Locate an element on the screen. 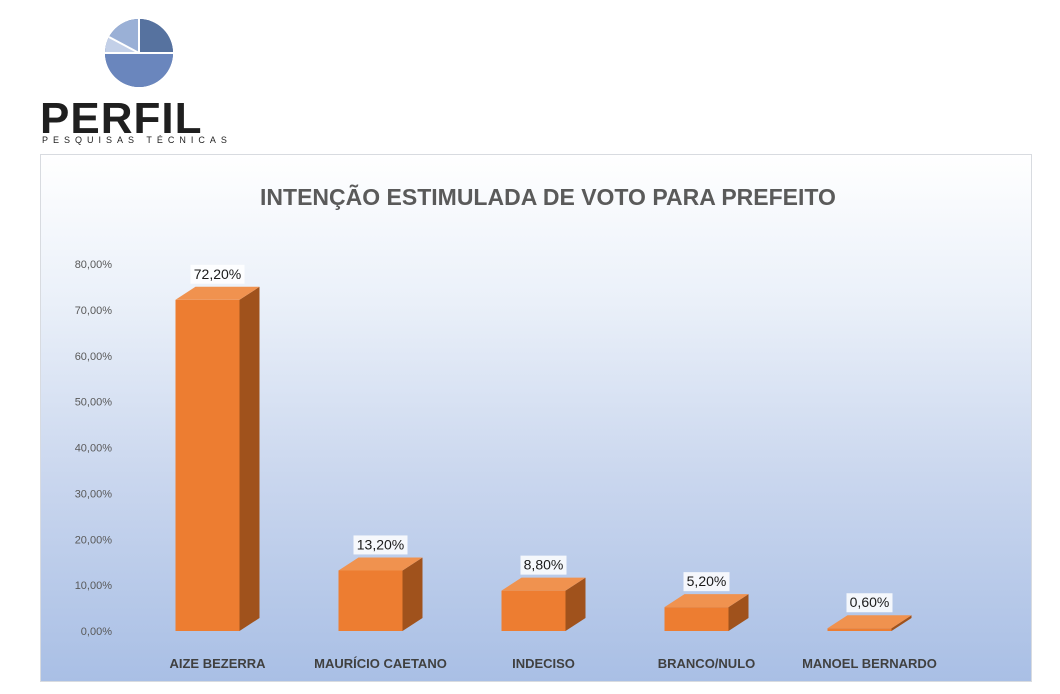 This screenshot has height=694, width=1060. pie-logo-icon is located at coordinates (139, 53).